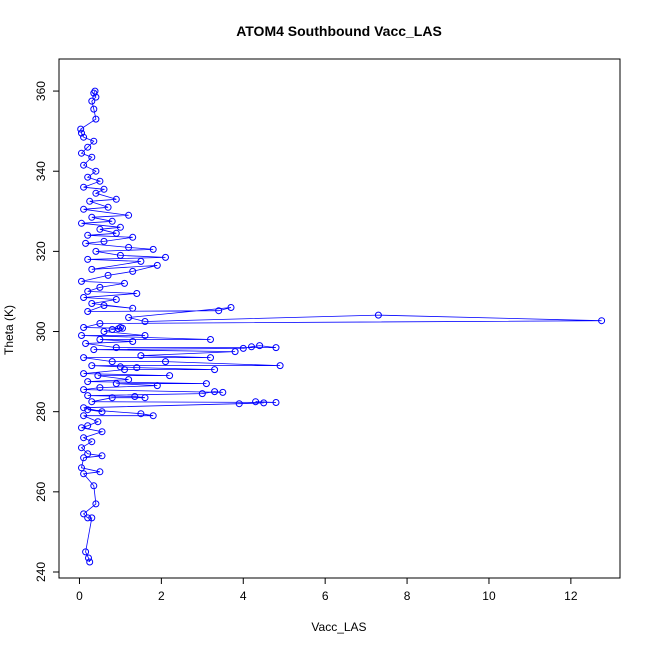  Describe the element at coordinates (243, 596) in the screenshot. I see `x-tick-label: 4` at that location.